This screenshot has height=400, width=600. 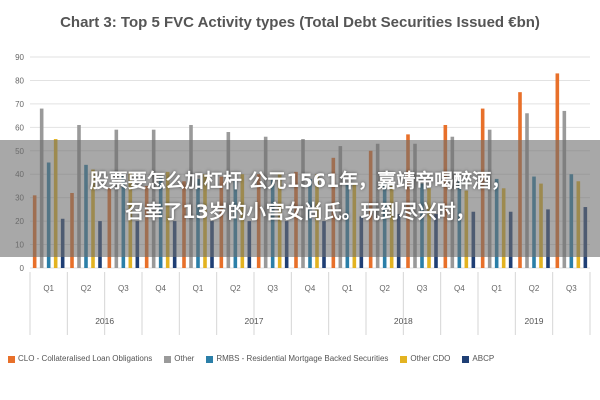 I want to click on legend-item: Other, so click(x=179, y=358).